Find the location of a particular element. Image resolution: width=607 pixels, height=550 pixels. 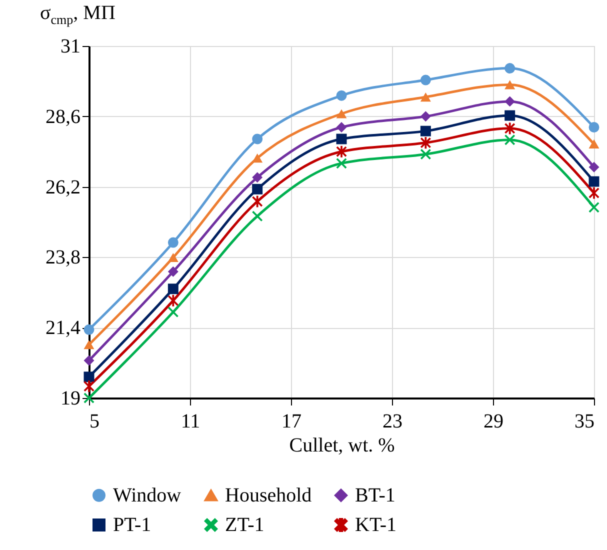

x-tick-label: 23 is located at coordinates (392, 421).